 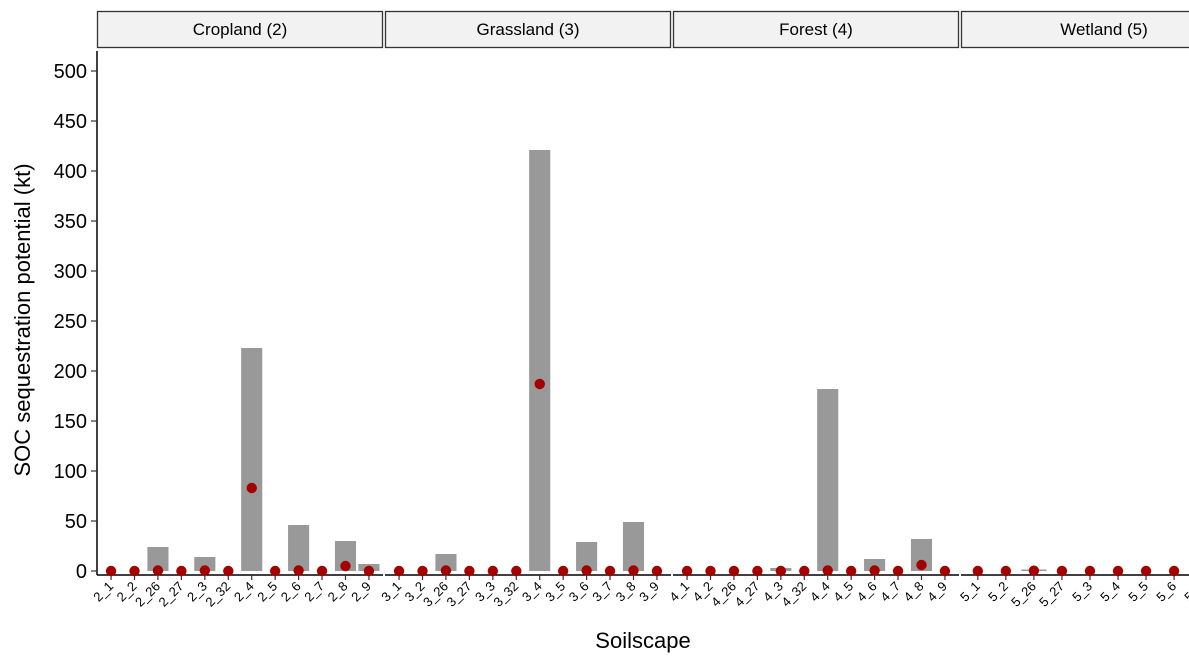 What do you see at coordinates (267, 592) in the screenshot?
I see `x-tick-label: 2_5` at bounding box center [267, 592].